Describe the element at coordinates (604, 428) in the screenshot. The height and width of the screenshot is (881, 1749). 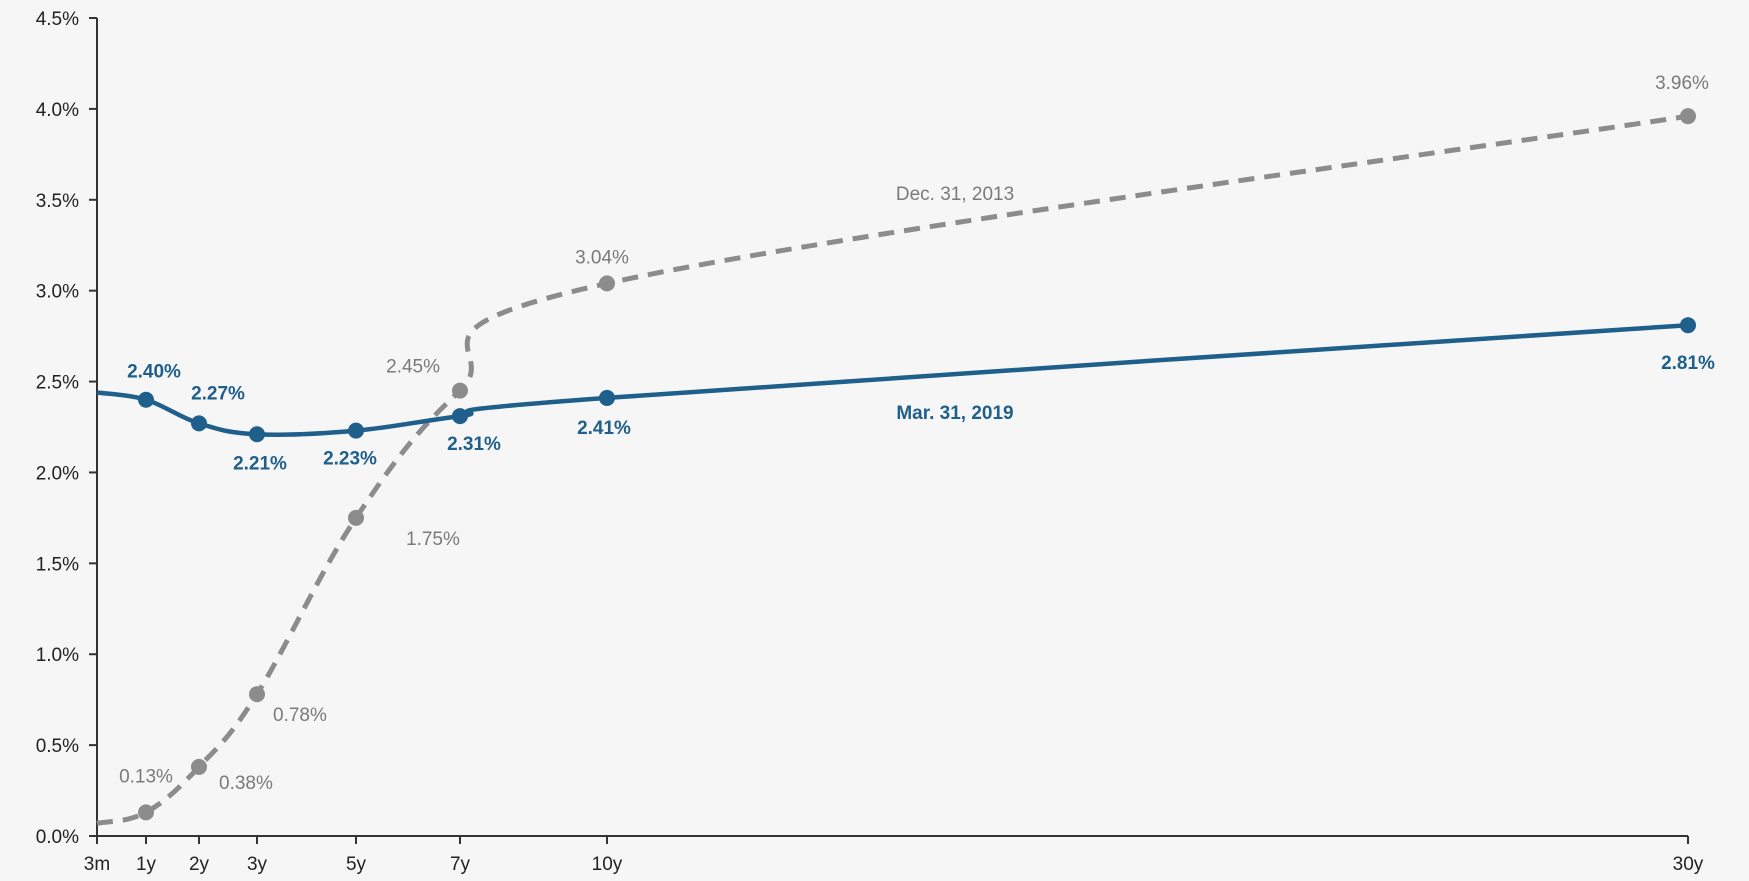
I see `data-label: 2.41%` at that location.